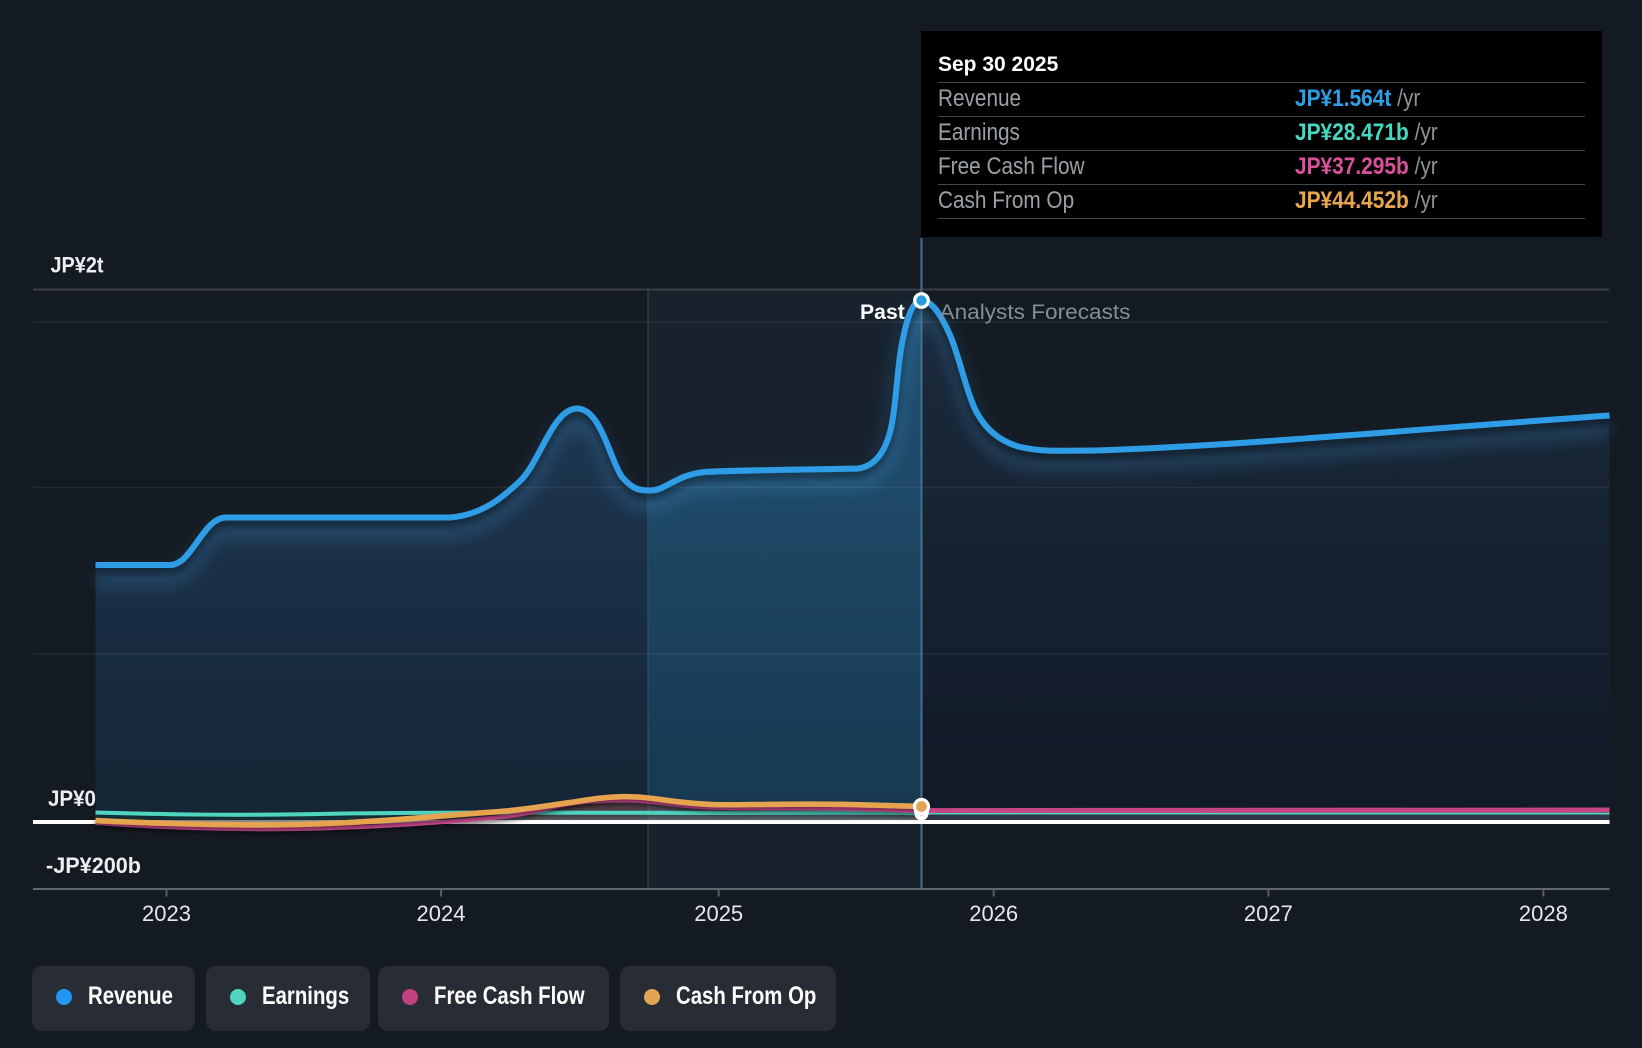 This screenshot has height=1048, width=1642. Describe the element at coordinates (72, 798) in the screenshot. I see `svg-text: JP¥0` at that location.